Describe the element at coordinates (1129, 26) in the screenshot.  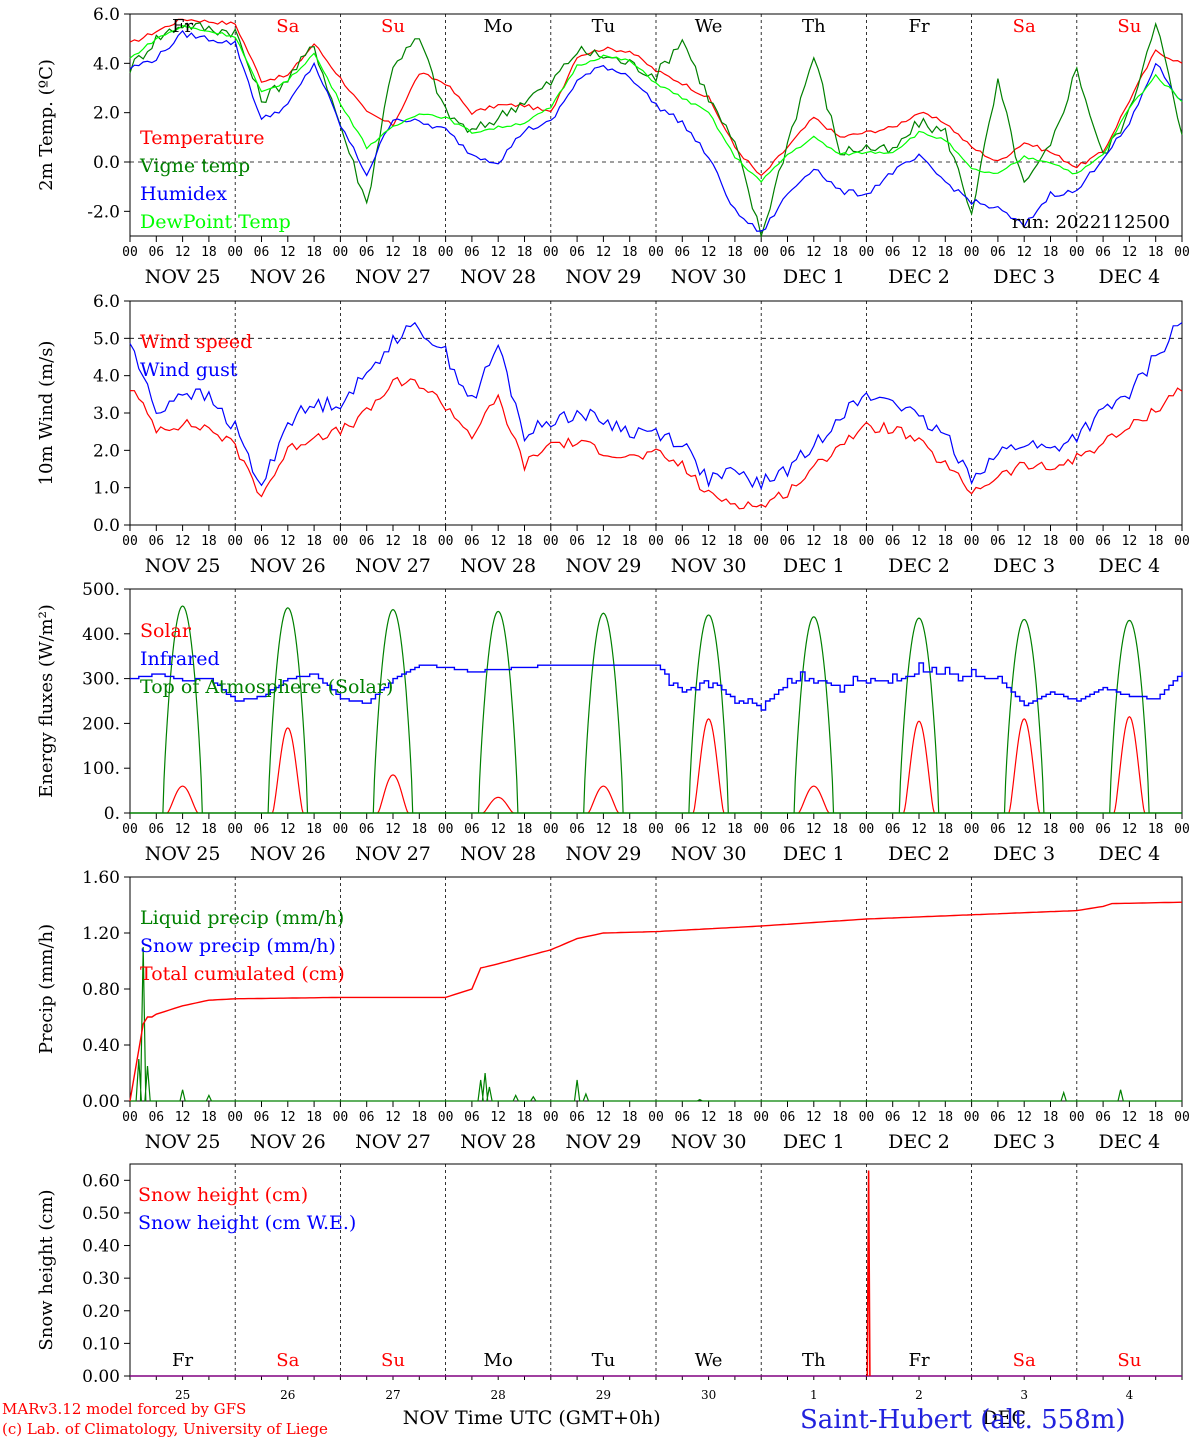
I see `day-name-label: Su` at that location.